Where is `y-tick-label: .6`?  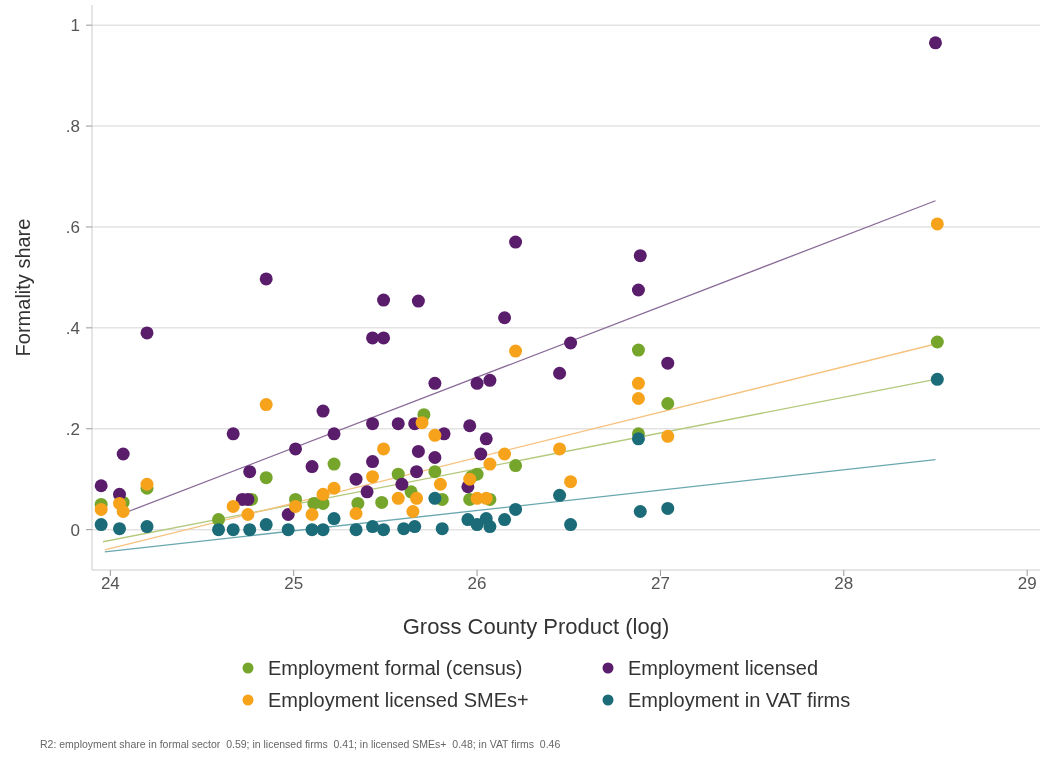 y-tick-label: .6 is located at coordinates (72, 227).